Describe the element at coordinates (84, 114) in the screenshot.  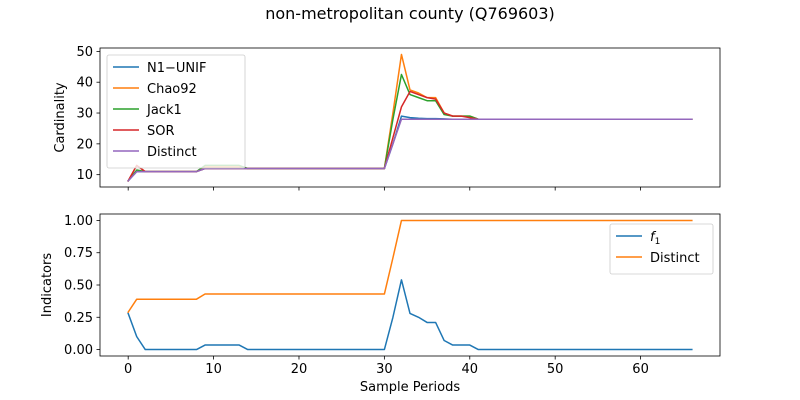
I see `y-tick-label: 30` at that location.